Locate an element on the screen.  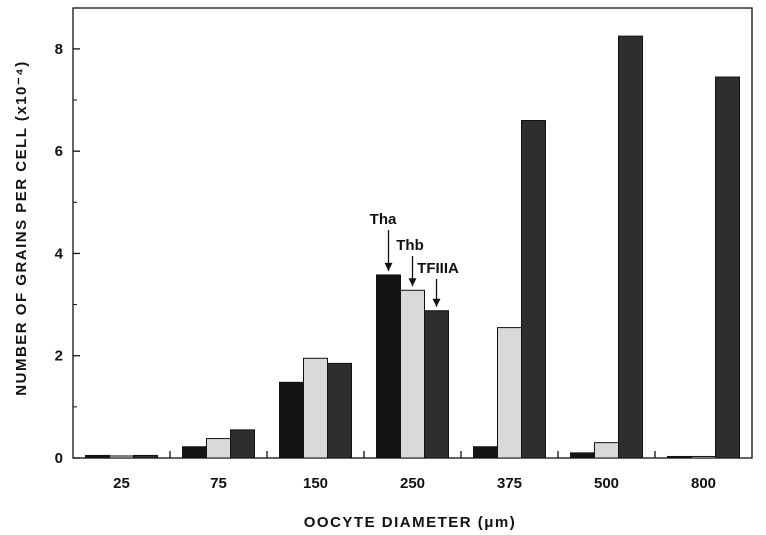
annotation-label-TFIIIA: TFIIIA is located at coordinates (438, 268).